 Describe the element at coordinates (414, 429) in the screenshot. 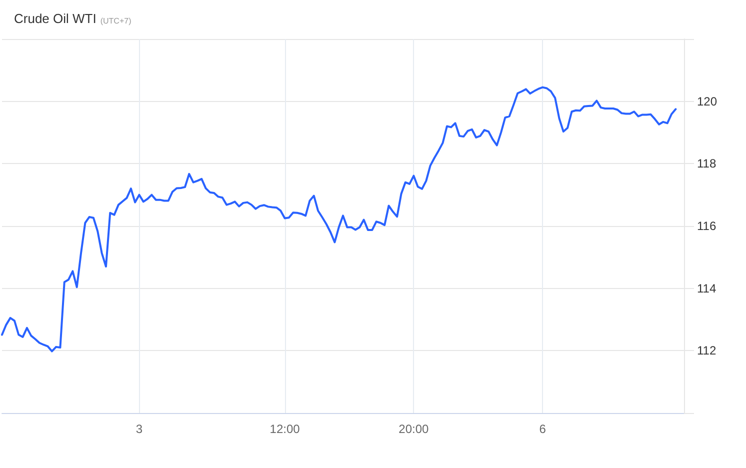

I see `x-tick-label: 20:00` at that location.